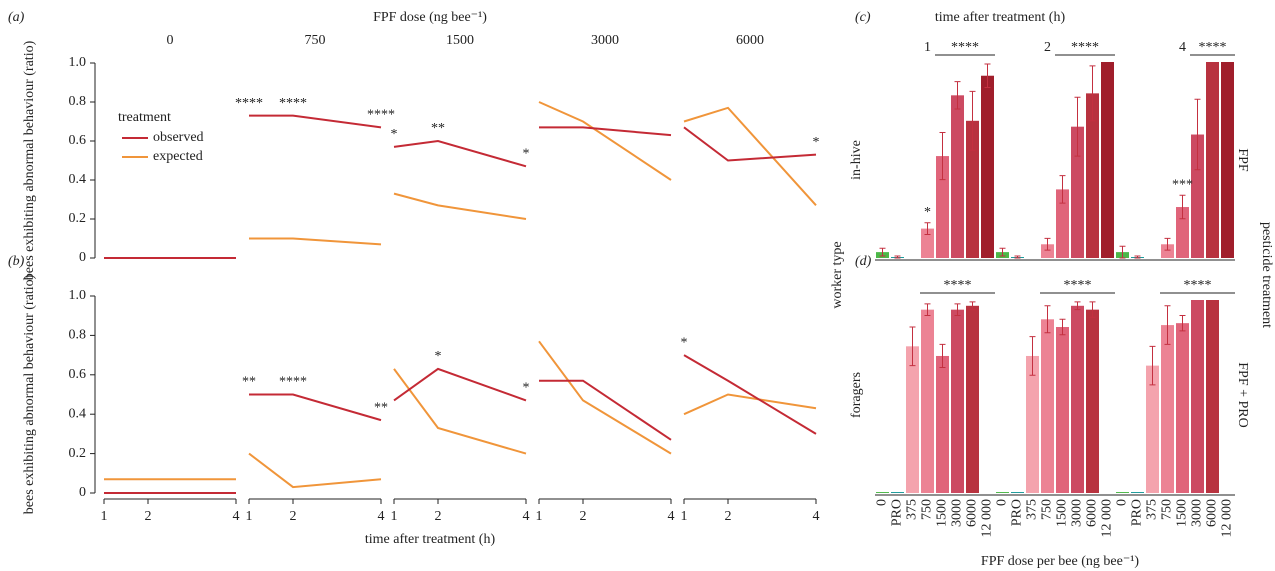 The image size is (1275, 571). Describe the element at coordinates (82, 257) in the screenshot. I see `y-tick-label: 0` at that location.